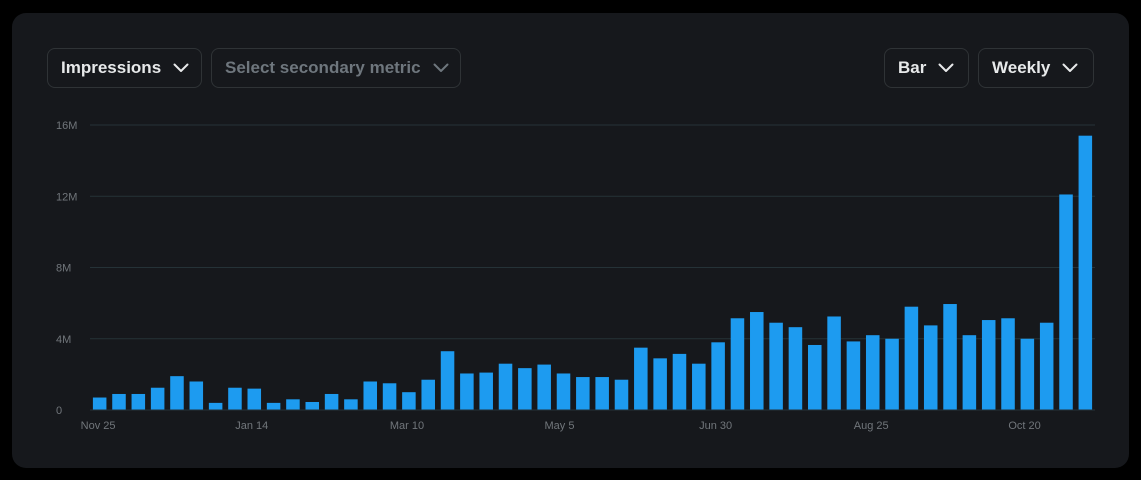  Describe the element at coordinates (111, 67) in the screenshot. I see `primary-metric-label: Impressions` at that location.